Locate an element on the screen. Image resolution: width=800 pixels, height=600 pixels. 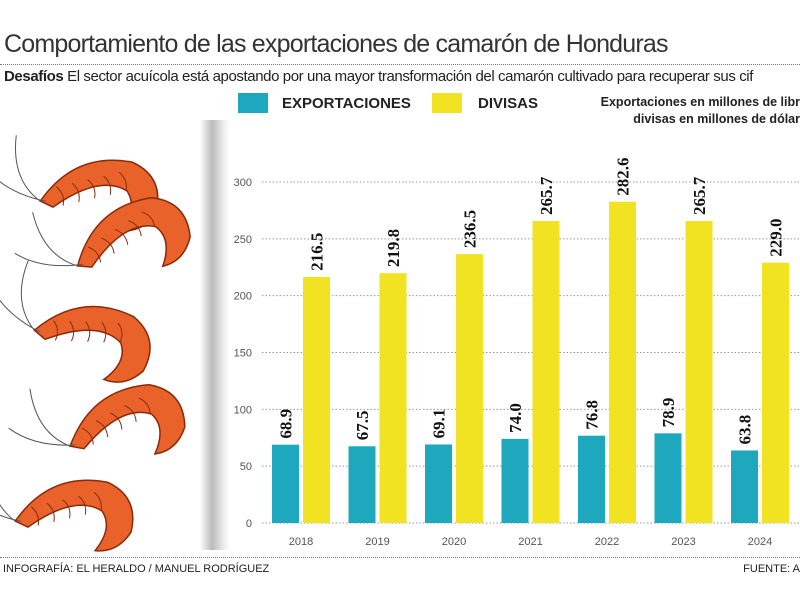
footer-divider is located at coordinates (400, 557).